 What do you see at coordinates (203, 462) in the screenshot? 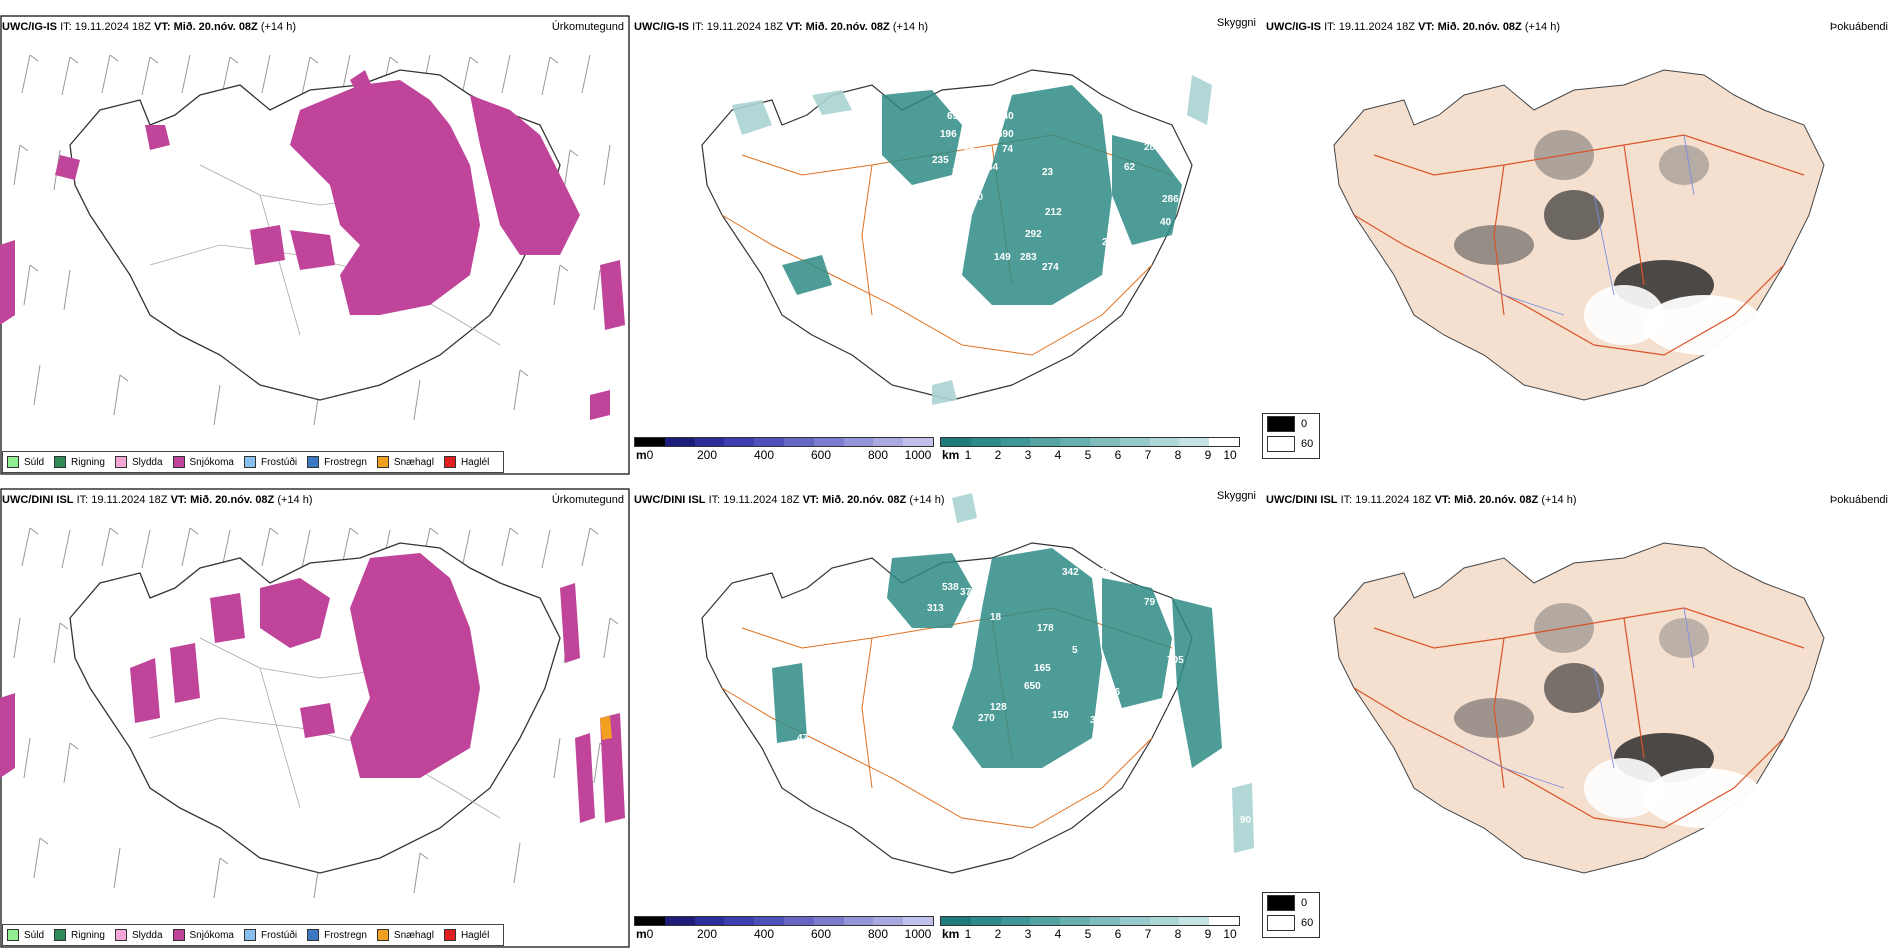
I see `legend-item: Snjókoma` at bounding box center [203, 462].